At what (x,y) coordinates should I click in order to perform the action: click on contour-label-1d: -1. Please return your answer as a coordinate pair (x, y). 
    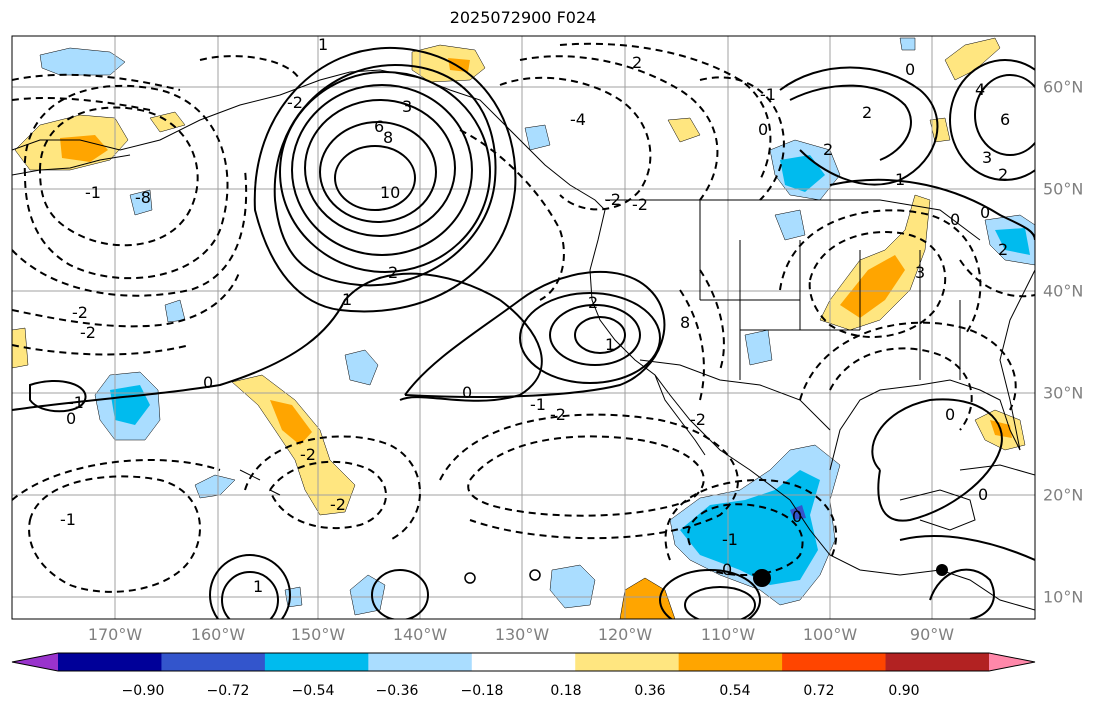
    Looking at the image, I should click on (93, 192).